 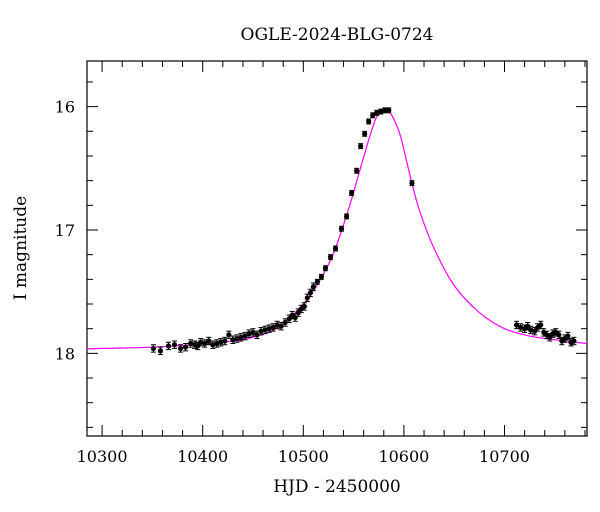 What do you see at coordinates (337, 35) in the screenshot?
I see `chart-title: OGLE-2024-BLG-0724` at bounding box center [337, 35].